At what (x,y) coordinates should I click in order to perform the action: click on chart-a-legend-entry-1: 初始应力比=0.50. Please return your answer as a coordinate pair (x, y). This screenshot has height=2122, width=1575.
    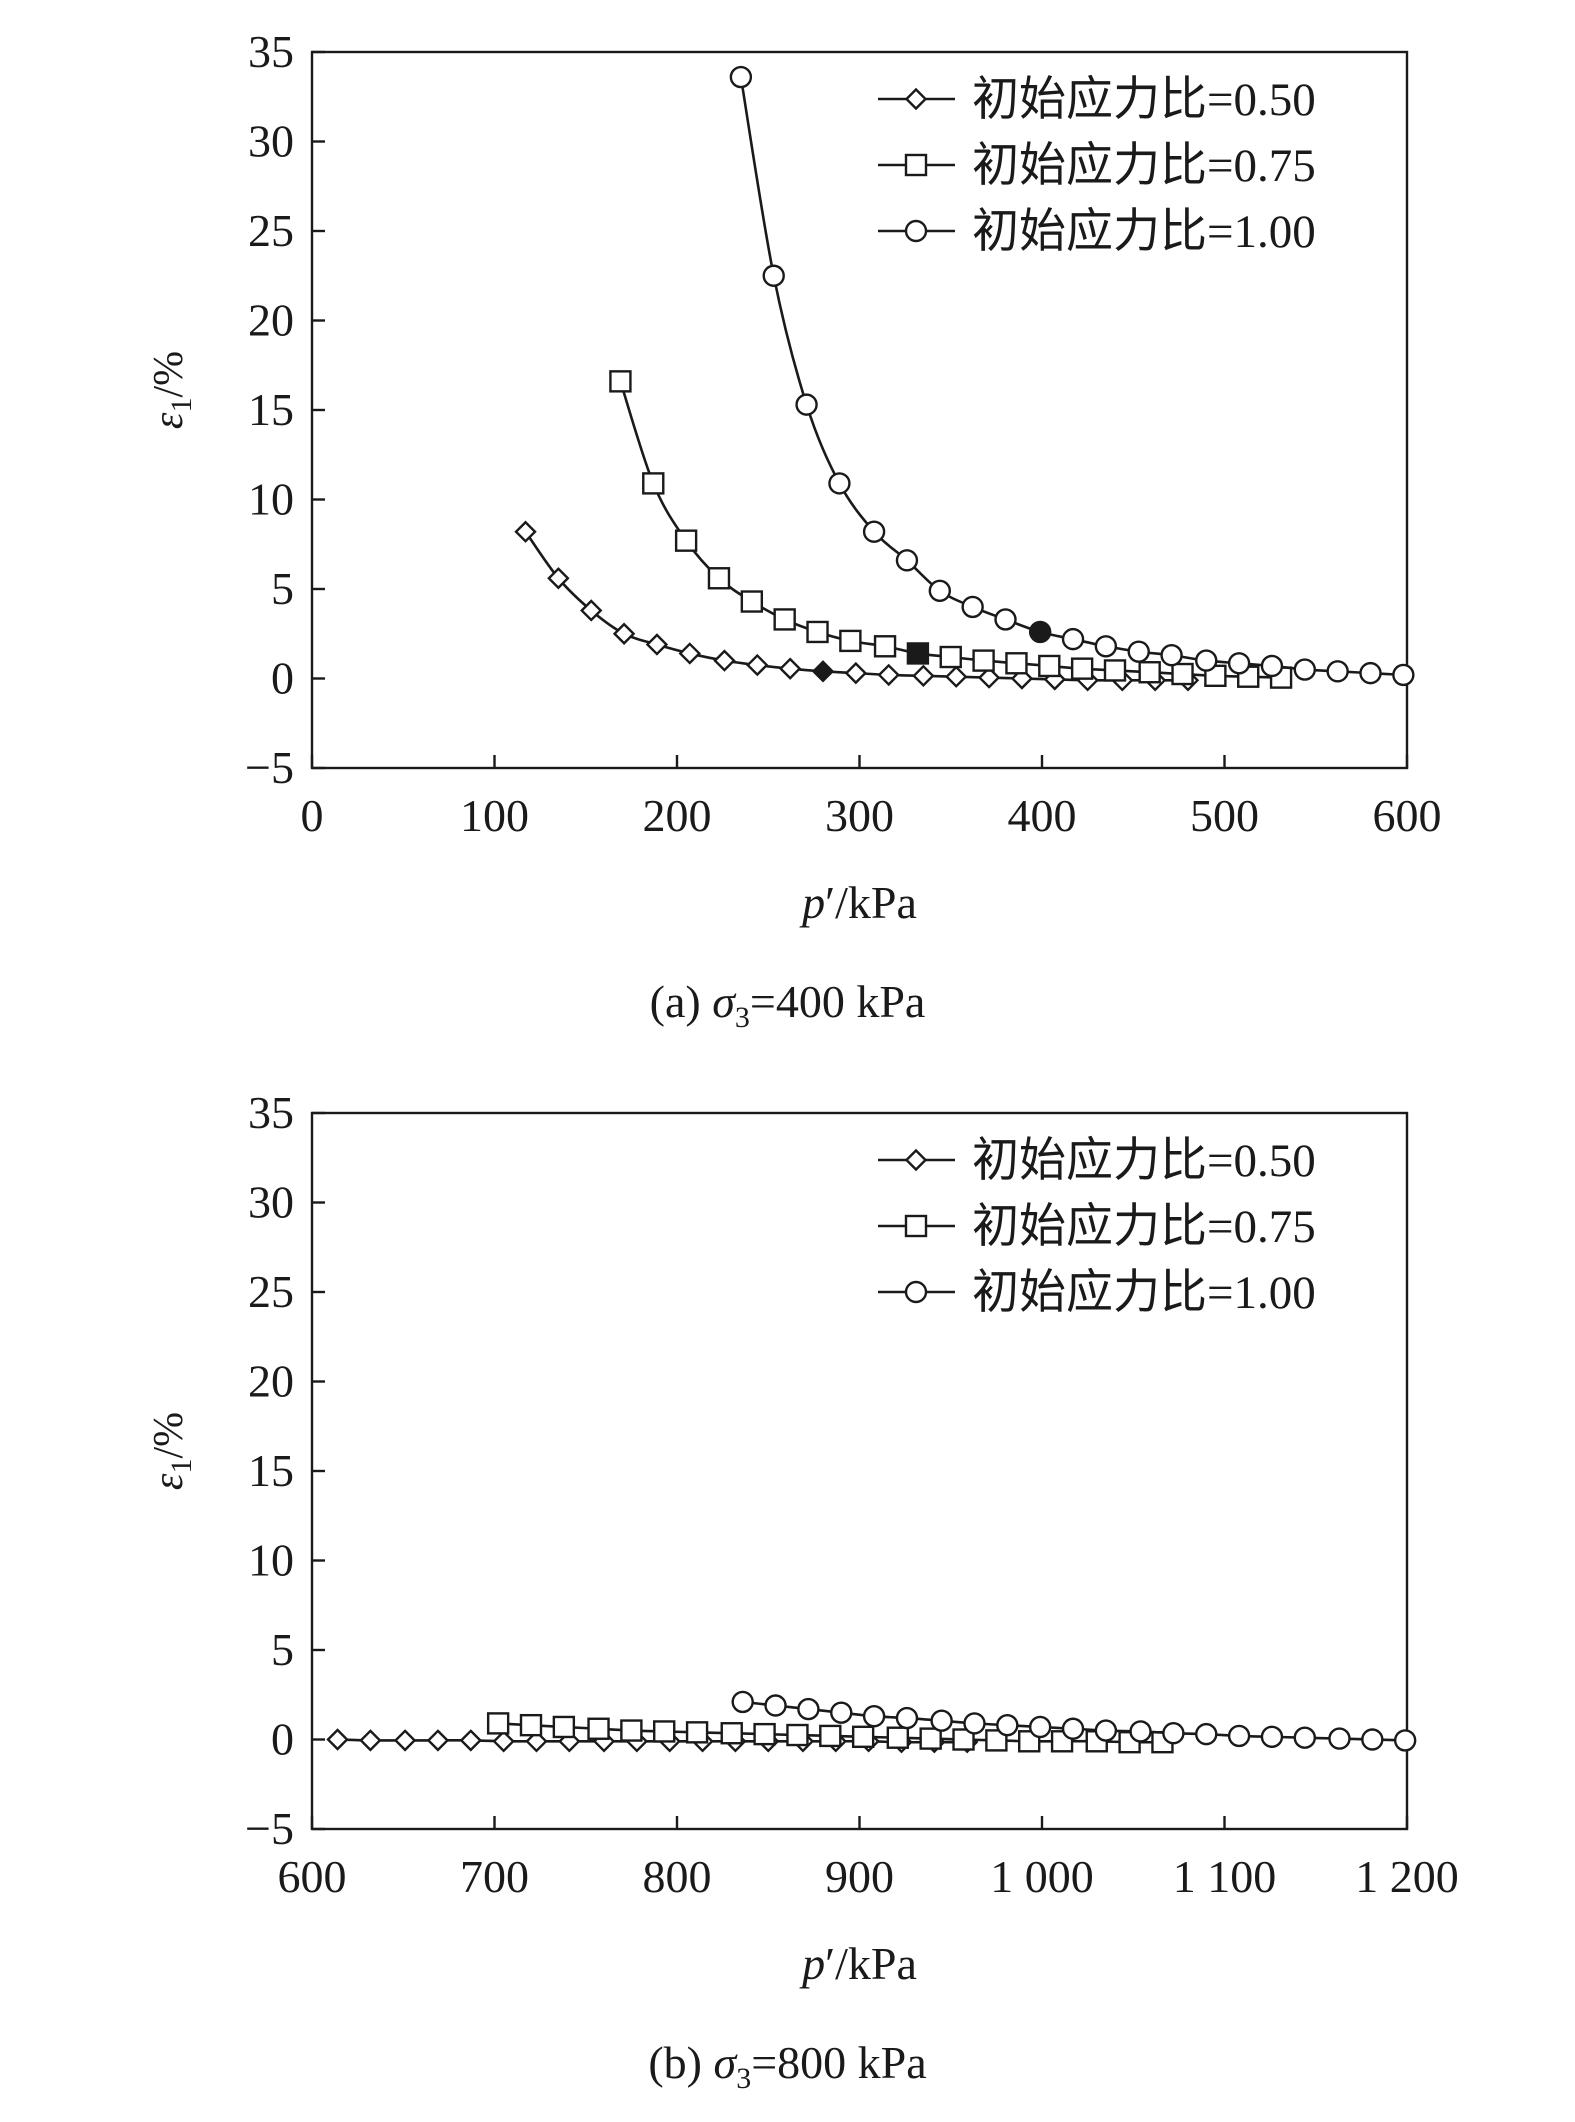
    Looking at the image, I should click on (1097, 100).